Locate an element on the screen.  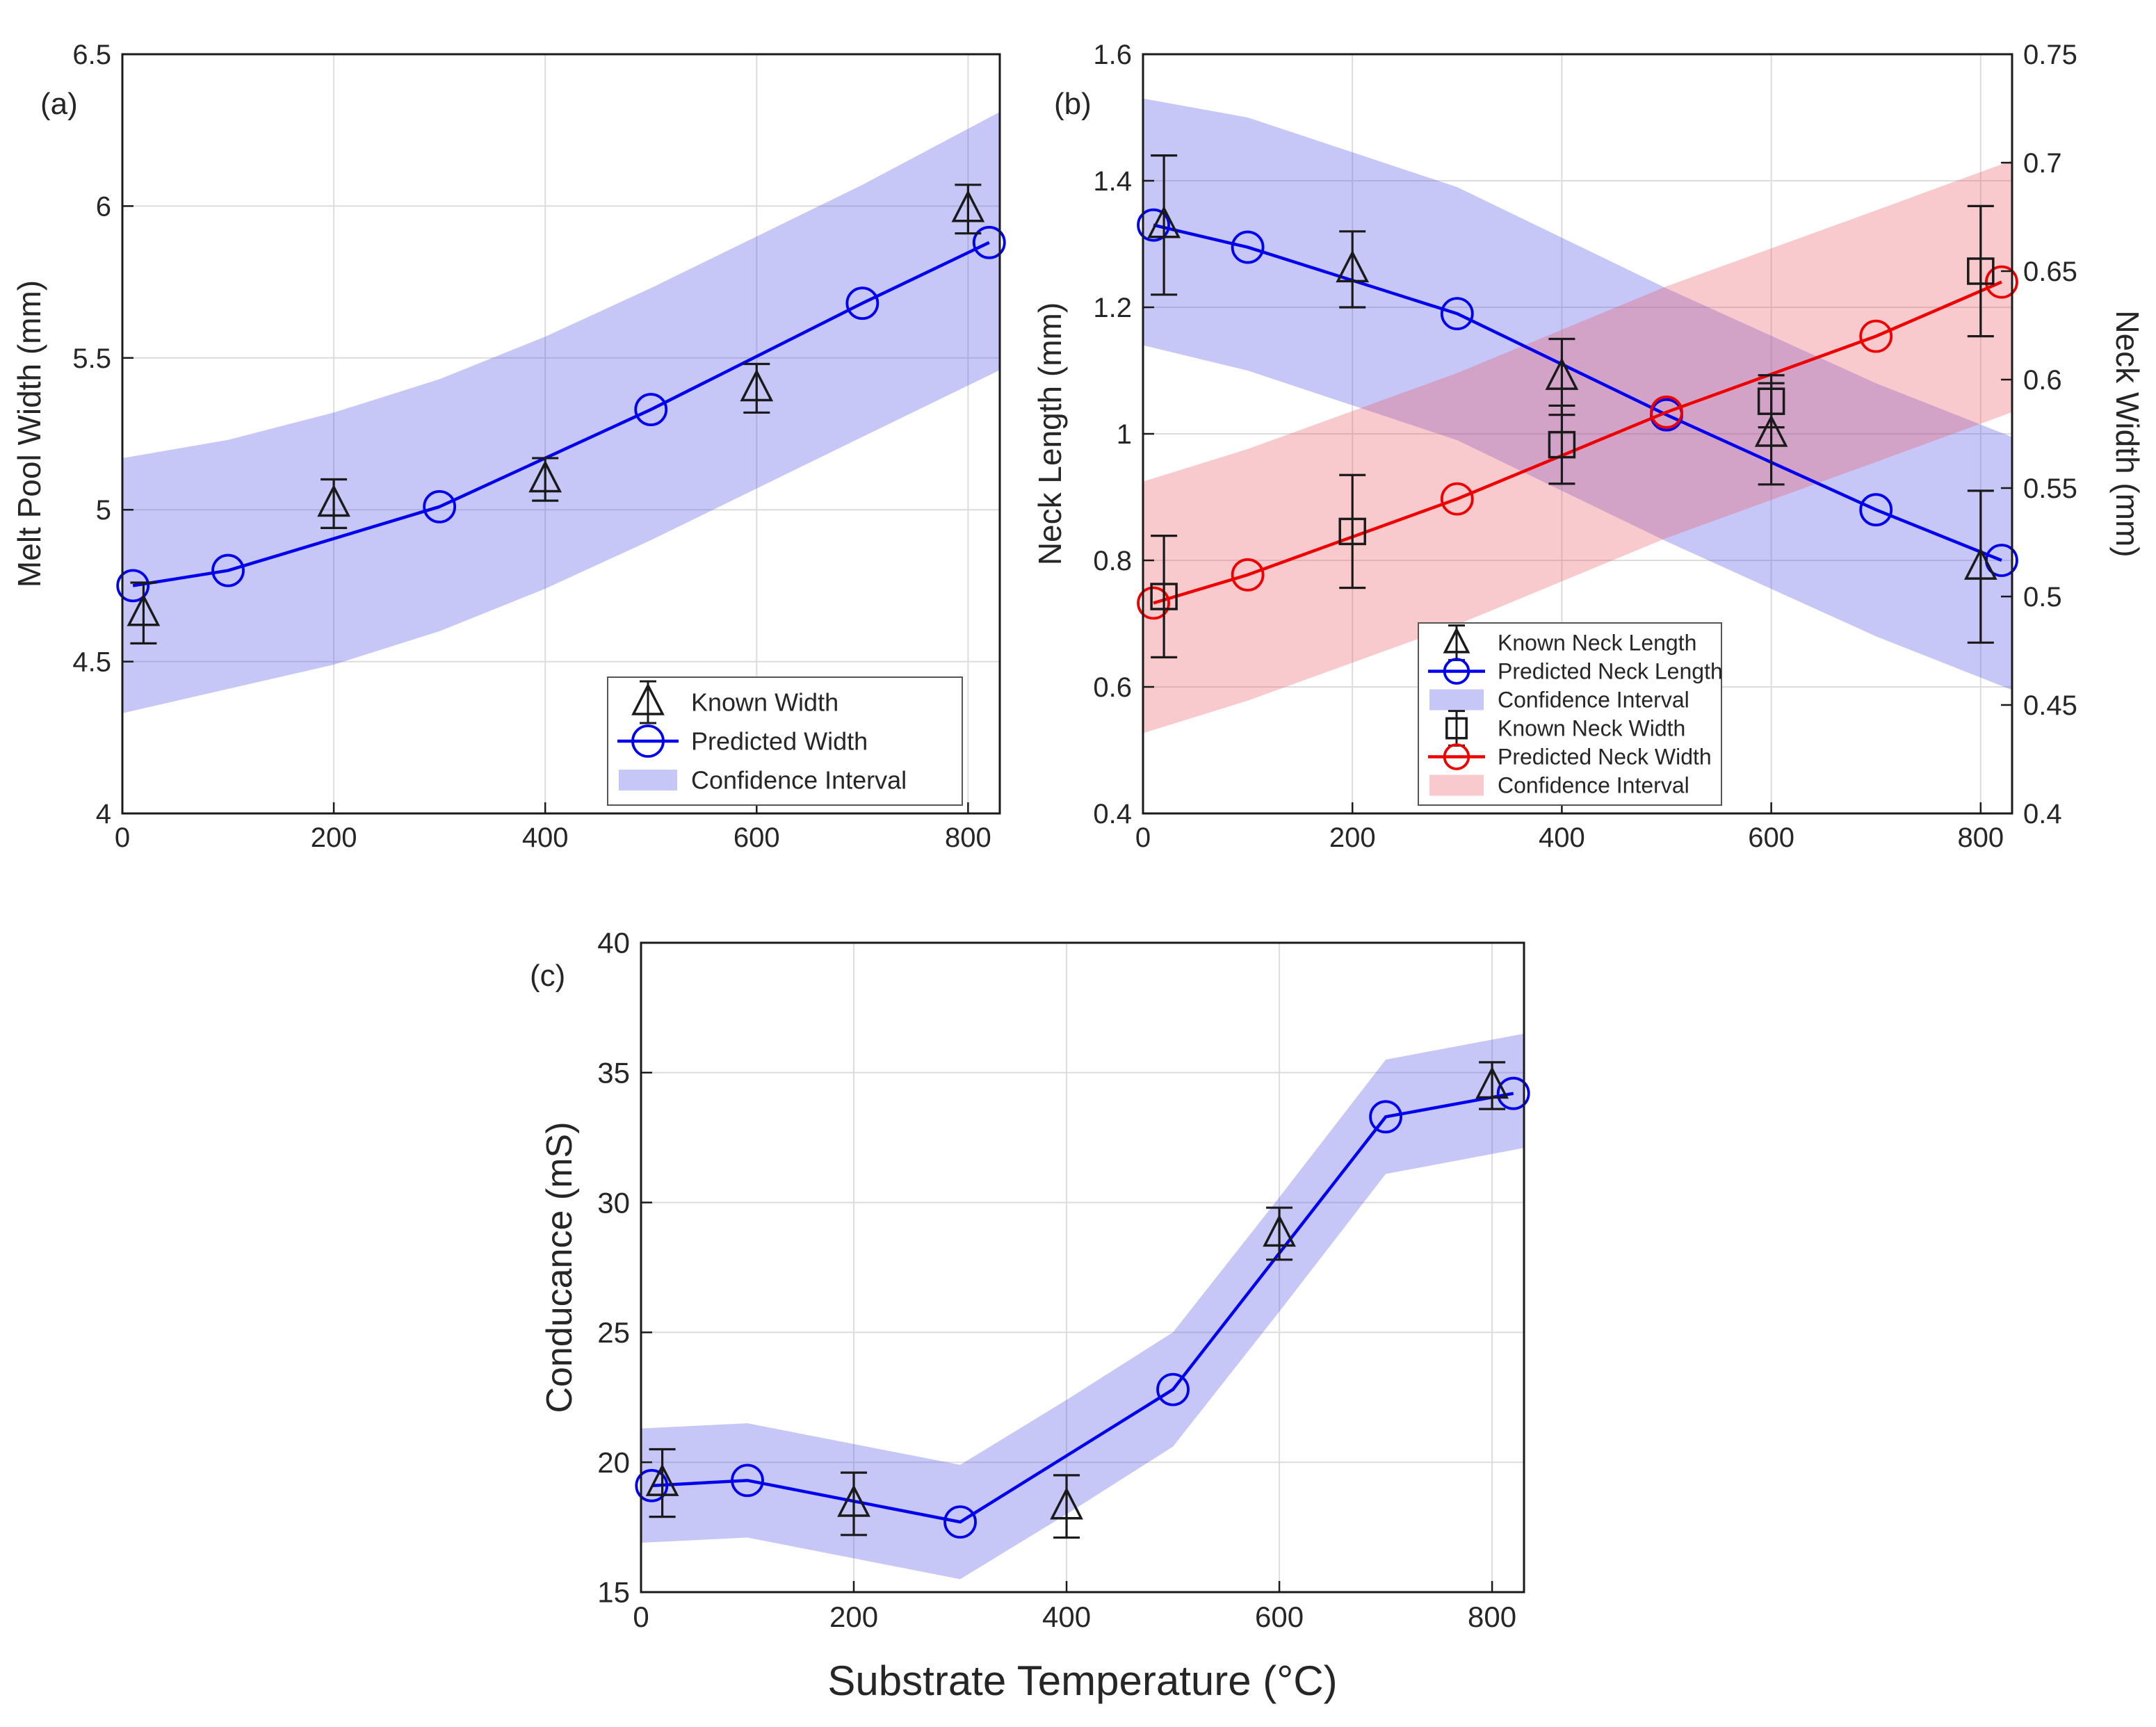
band-confidence-interval-width is located at coordinates (1577, 446).